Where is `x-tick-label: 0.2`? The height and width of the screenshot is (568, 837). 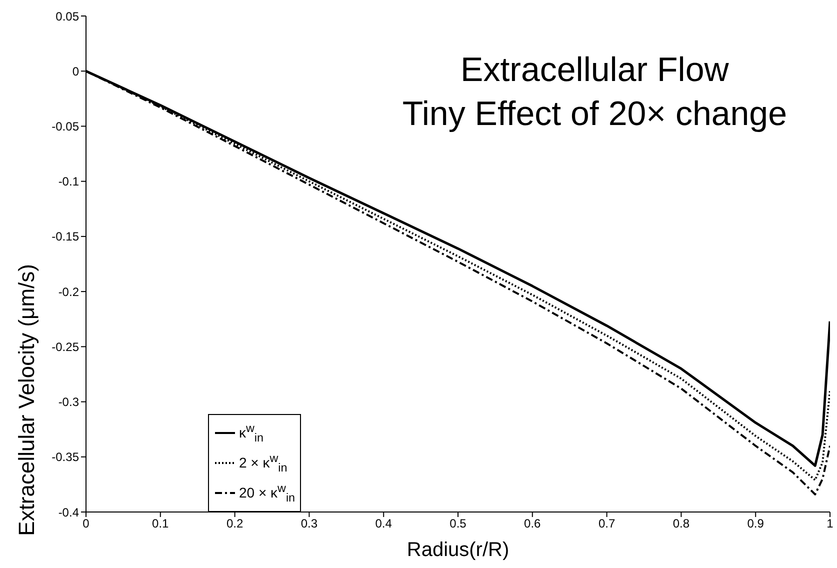
x-tick-label: 0.2 is located at coordinates (235, 523).